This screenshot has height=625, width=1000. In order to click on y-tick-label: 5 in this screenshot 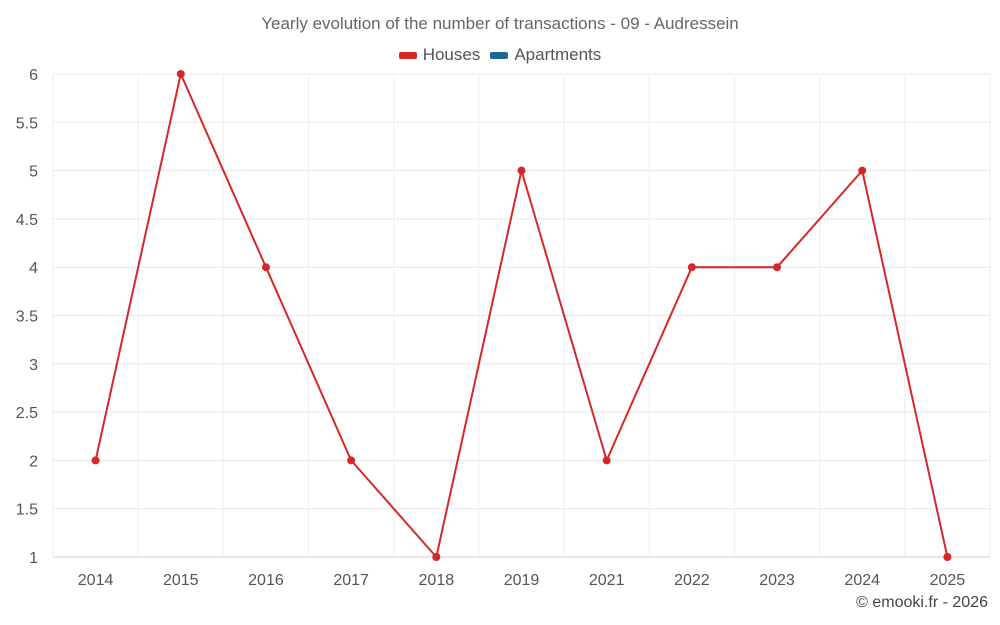, I will do `click(33, 172)`.